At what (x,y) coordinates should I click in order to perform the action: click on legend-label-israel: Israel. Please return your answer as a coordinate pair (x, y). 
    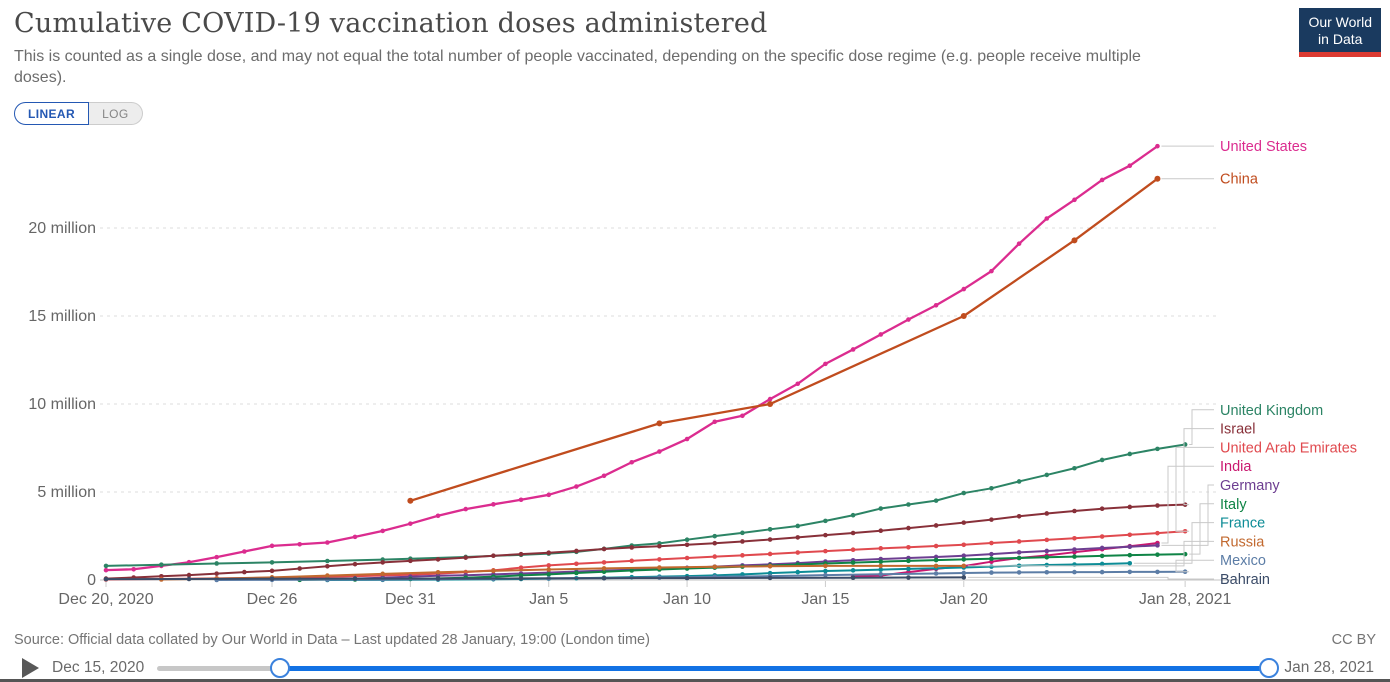
    Looking at the image, I should click on (1237, 430).